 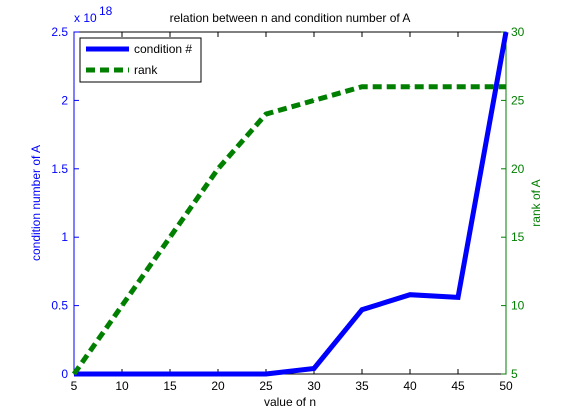 What do you see at coordinates (59, 32) in the screenshot?
I see `y-left-tick-label: 2.5` at bounding box center [59, 32].